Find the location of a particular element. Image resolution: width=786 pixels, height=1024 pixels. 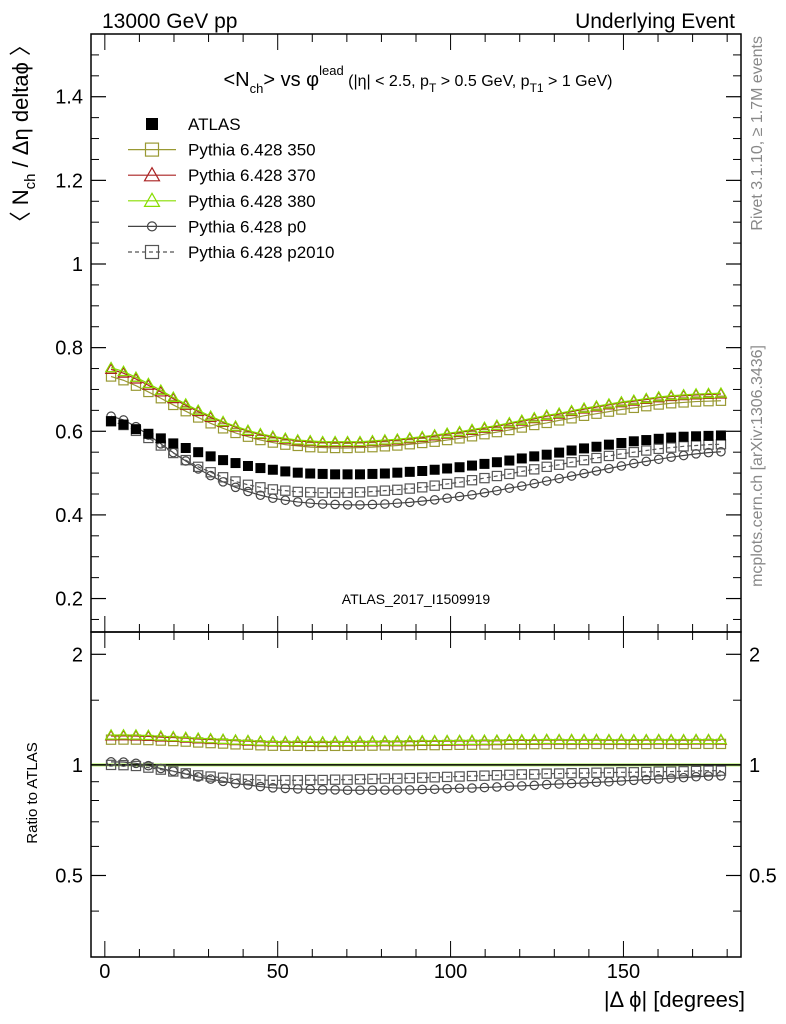

main-y-tick-label: 0.8 is located at coordinates (69, 349).